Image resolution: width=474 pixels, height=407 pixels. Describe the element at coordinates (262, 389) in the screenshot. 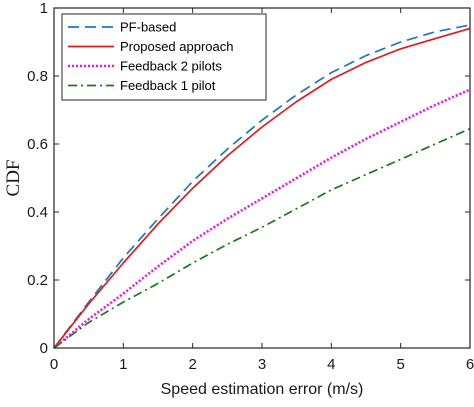

I see `x-axis-label: Speed estimation error (m/s)` at that location.